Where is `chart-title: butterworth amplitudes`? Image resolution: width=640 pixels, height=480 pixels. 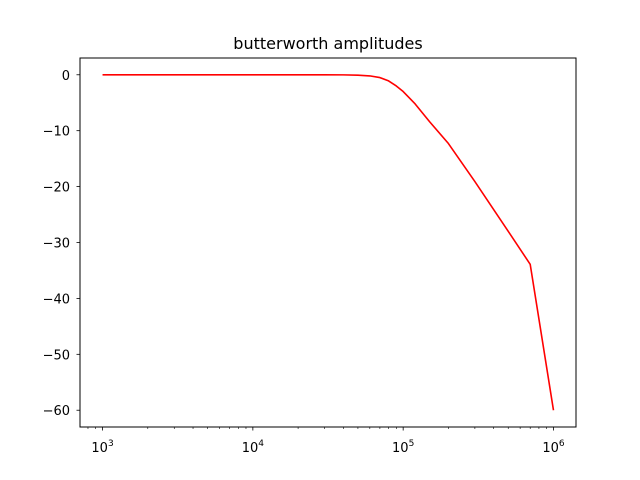
chart-title: butterworth amplitudes is located at coordinates (327, 43).